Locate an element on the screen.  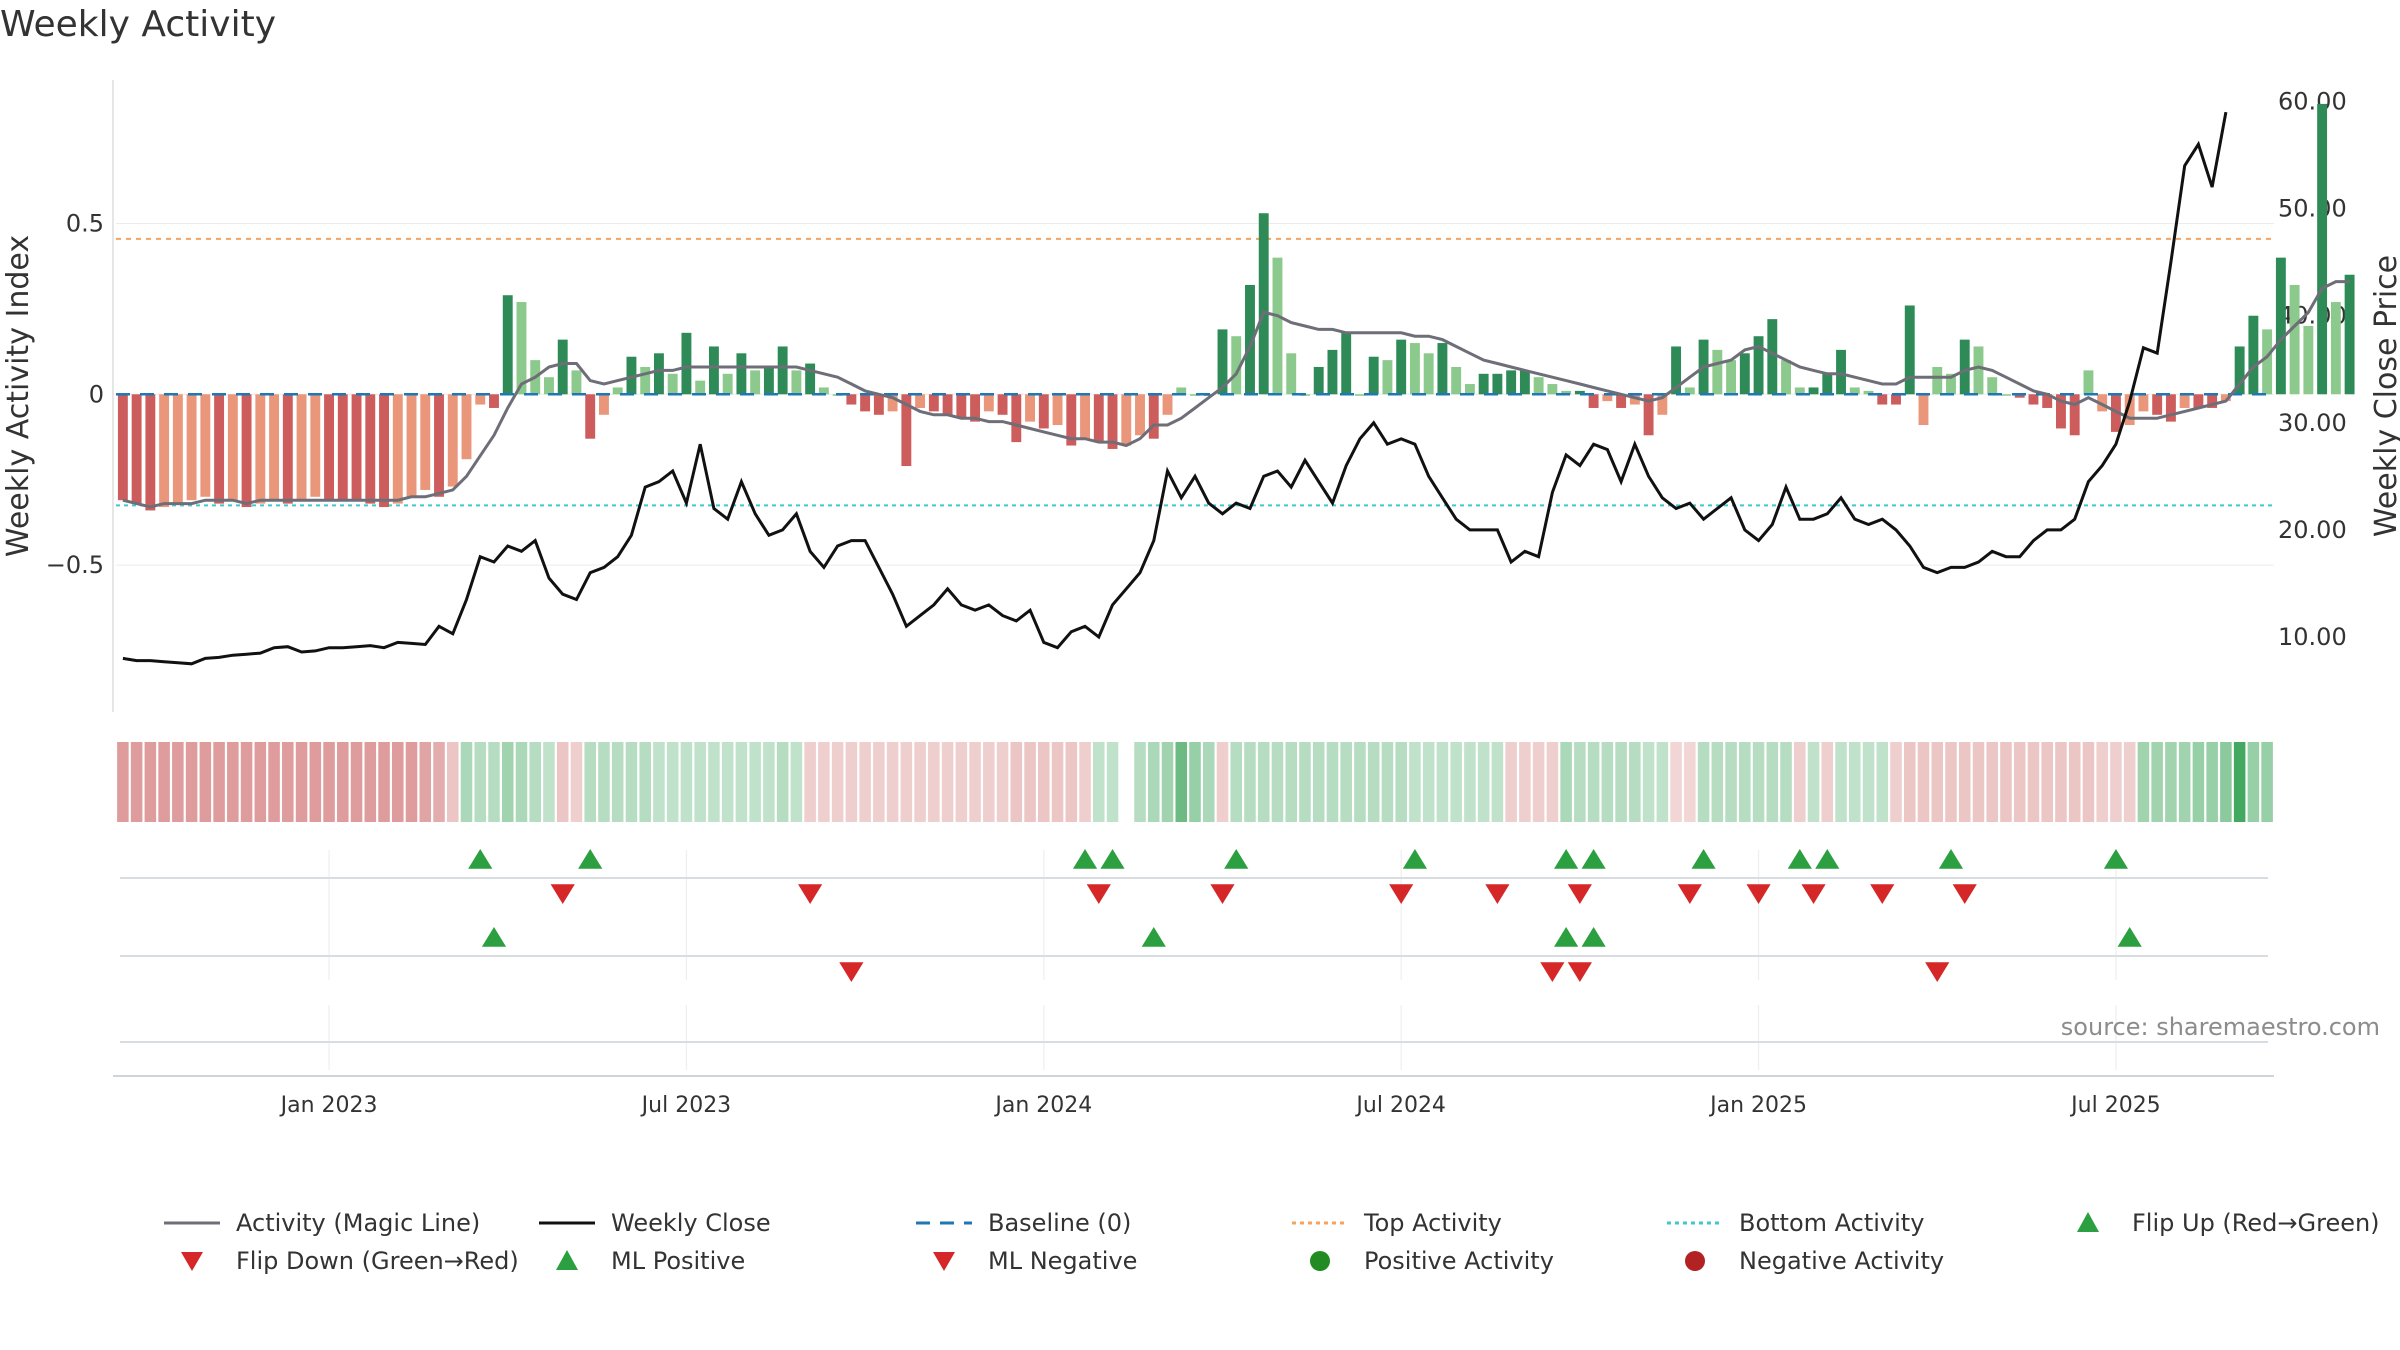
legend-label: ML Negative is located at coordinates (1063, 1261).